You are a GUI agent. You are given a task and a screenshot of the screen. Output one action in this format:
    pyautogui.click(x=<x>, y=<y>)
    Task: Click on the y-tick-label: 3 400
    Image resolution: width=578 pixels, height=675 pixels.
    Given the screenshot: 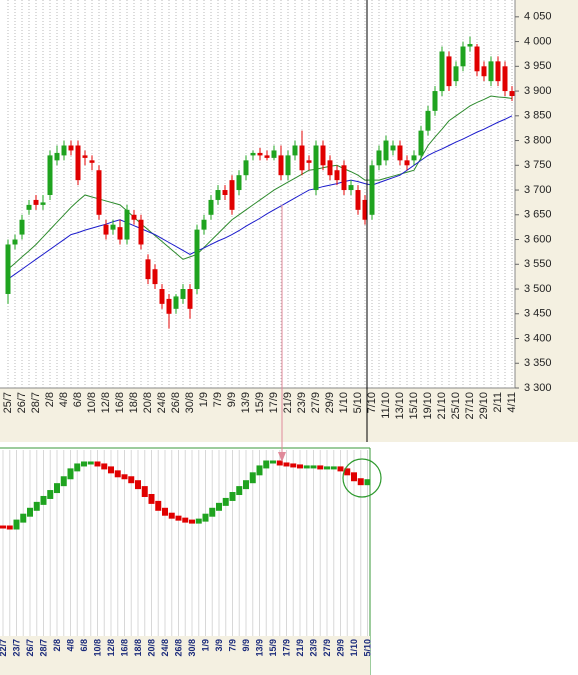 What is the action you would take?
    pyautogui.click(x=538, y=338)
    